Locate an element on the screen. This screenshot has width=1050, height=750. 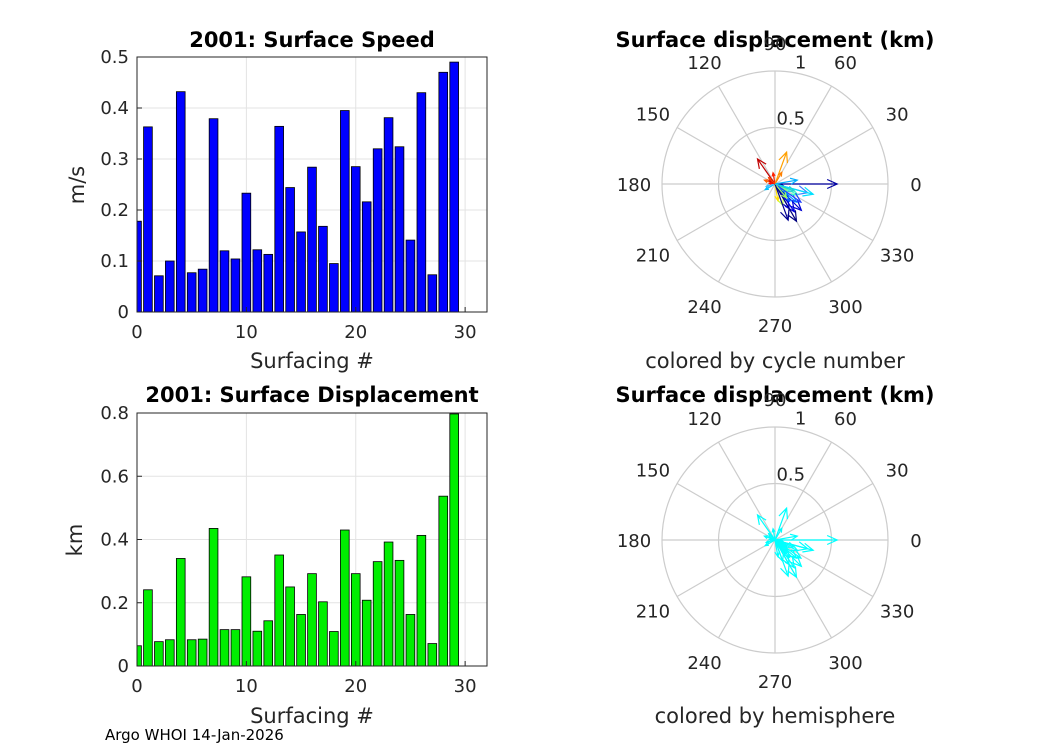
polar-hemisphere-angle-label: 330 is located at coordinates (897, 612).